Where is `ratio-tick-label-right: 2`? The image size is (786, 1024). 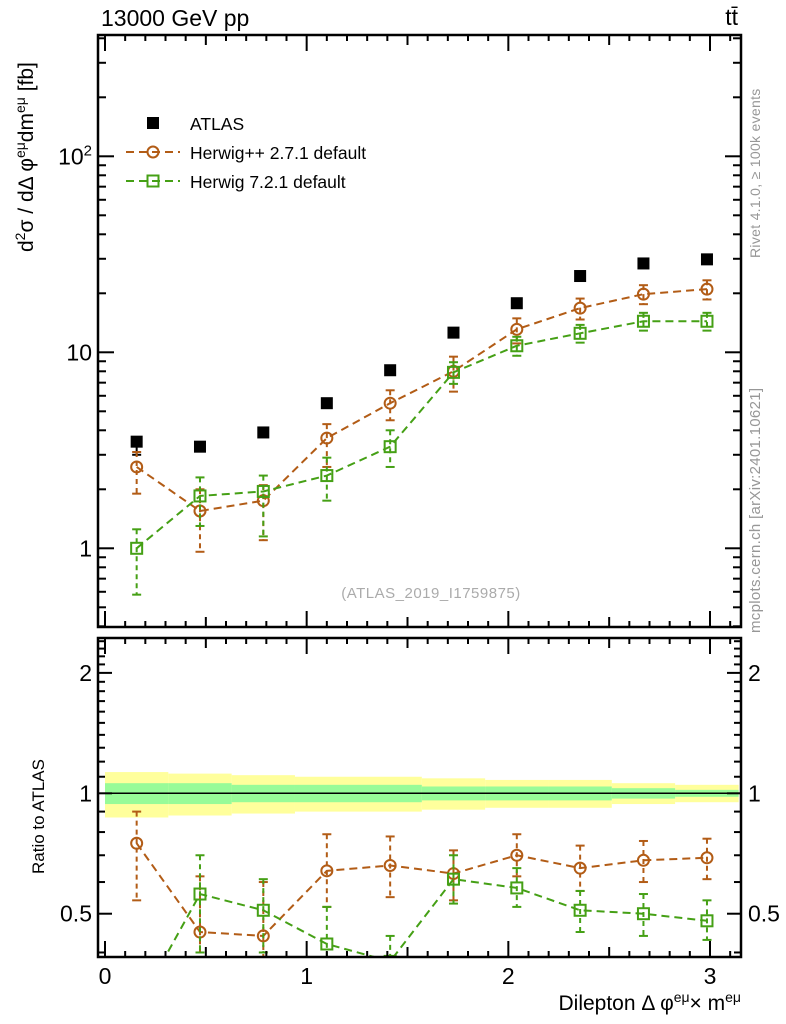 ratio-tick-label-right: 2 is located at coordinates (754, 673).